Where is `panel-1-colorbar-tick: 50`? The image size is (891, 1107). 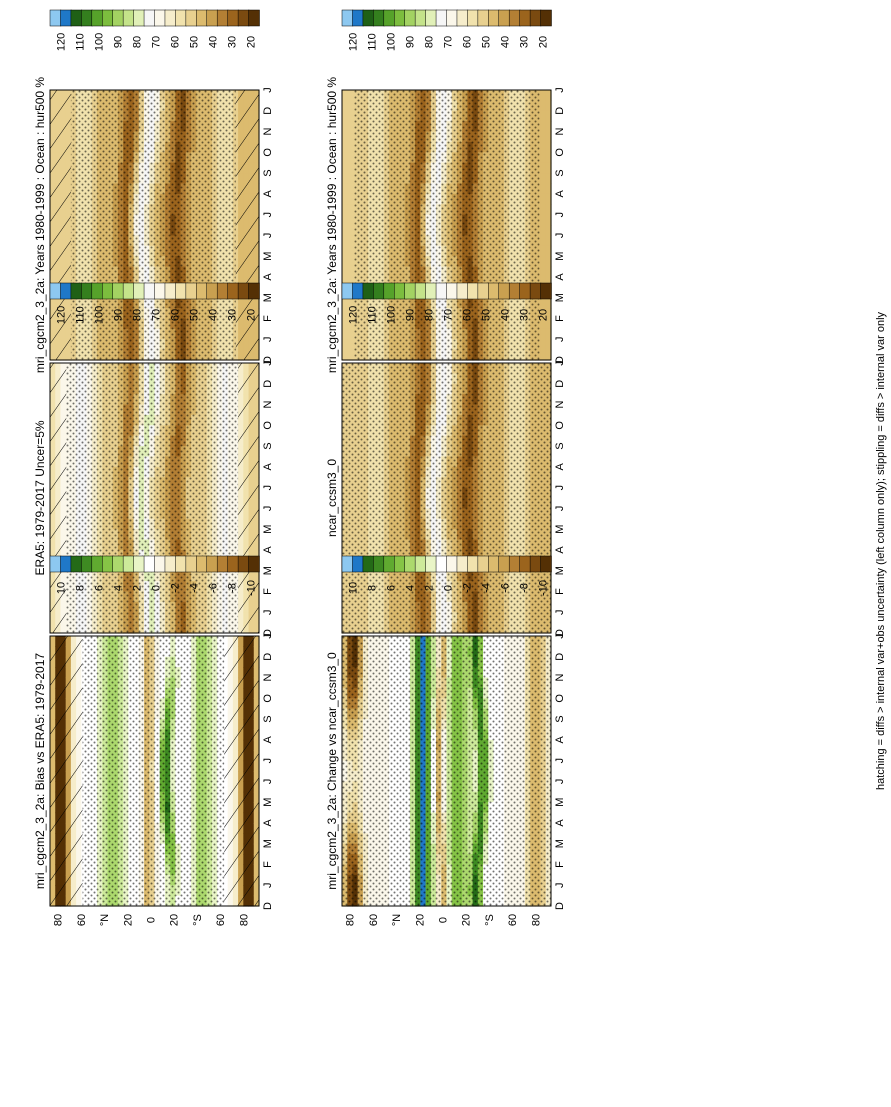 panel-1-colorbar-tick: 50 is located at coordinates (194, 42).